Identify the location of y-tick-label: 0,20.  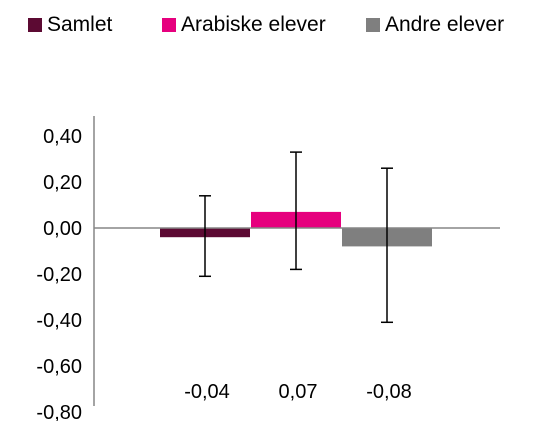
(62, 183).